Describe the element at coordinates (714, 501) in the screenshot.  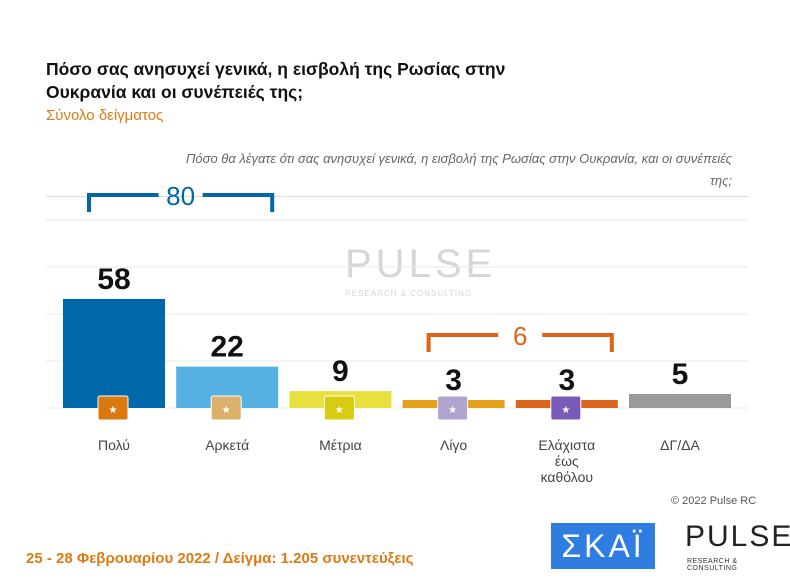
I see `copyright: © 2022 Pulse RC` at that location.